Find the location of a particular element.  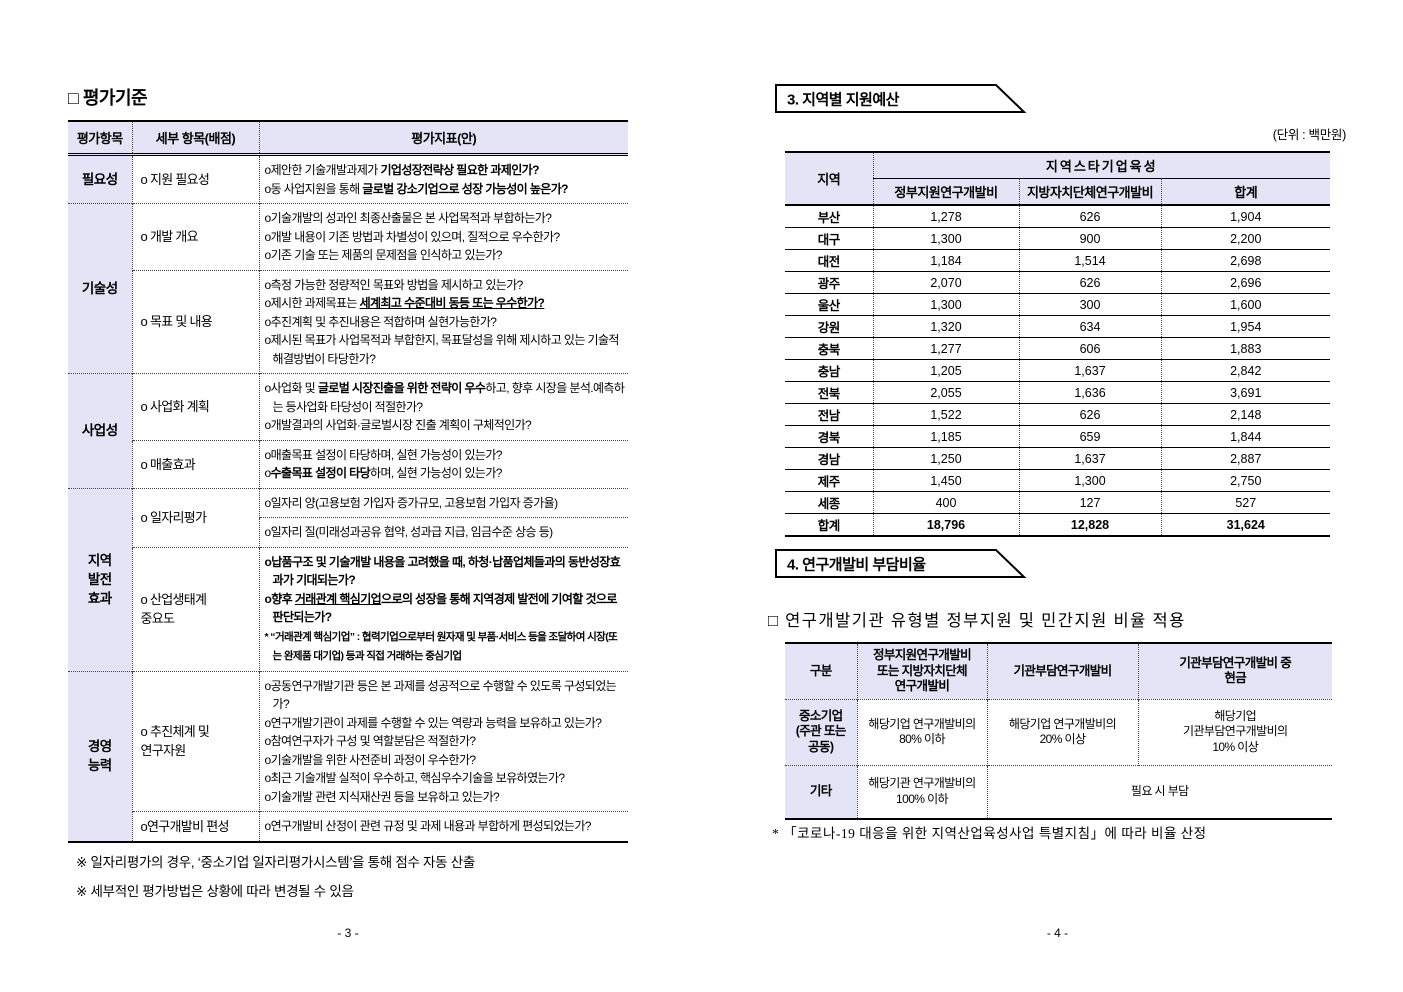

region-cell: 광주 is located at coordinates (829, 282).